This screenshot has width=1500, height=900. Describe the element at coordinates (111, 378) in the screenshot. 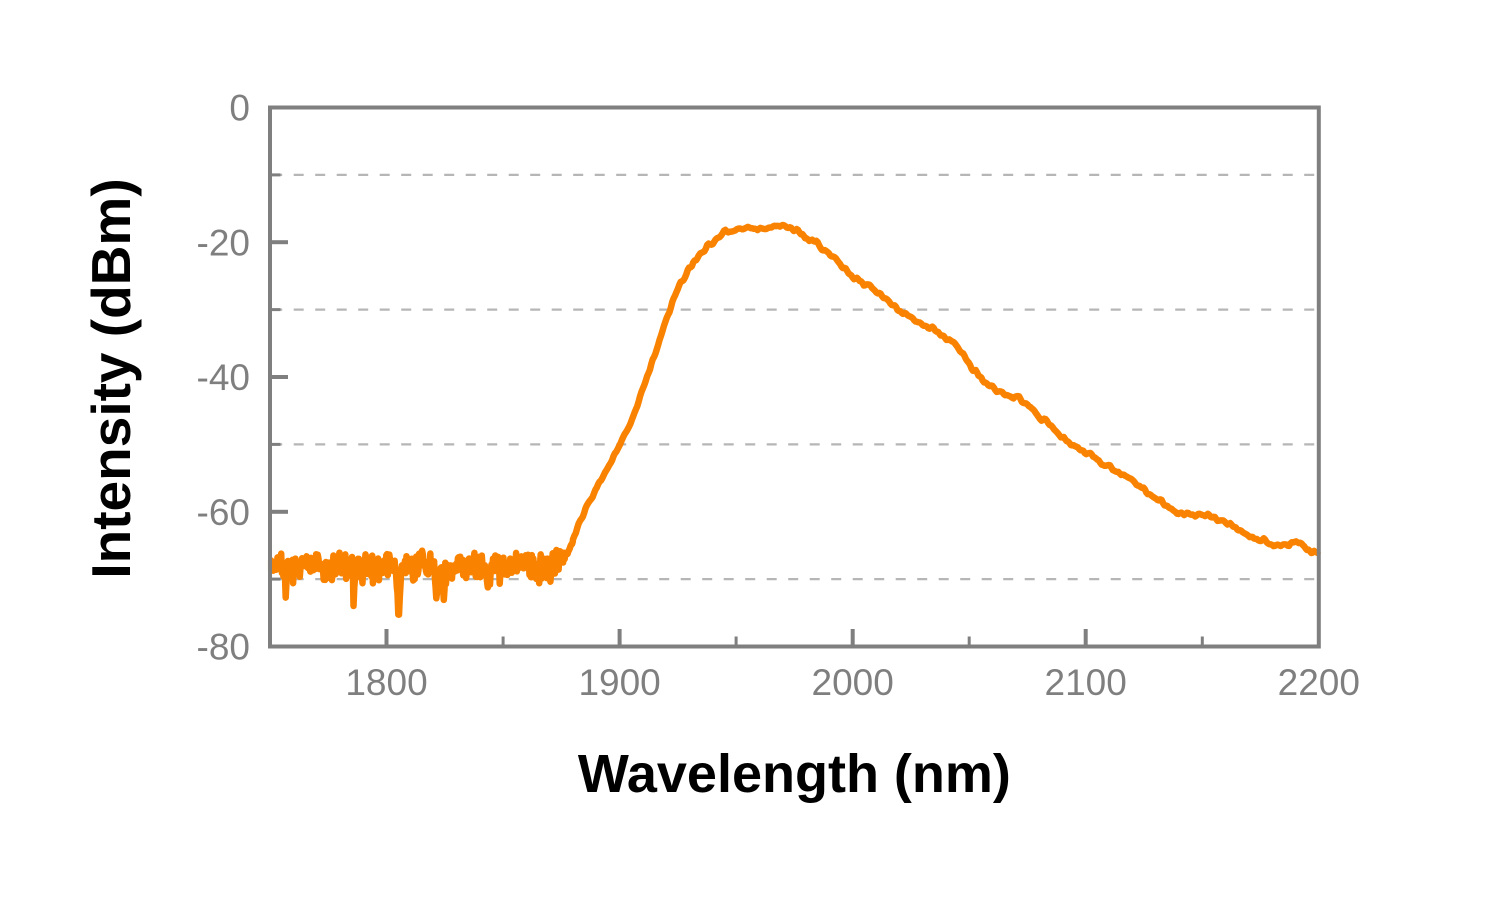

I see `svg-text: Intensity (dBm)` at that location.